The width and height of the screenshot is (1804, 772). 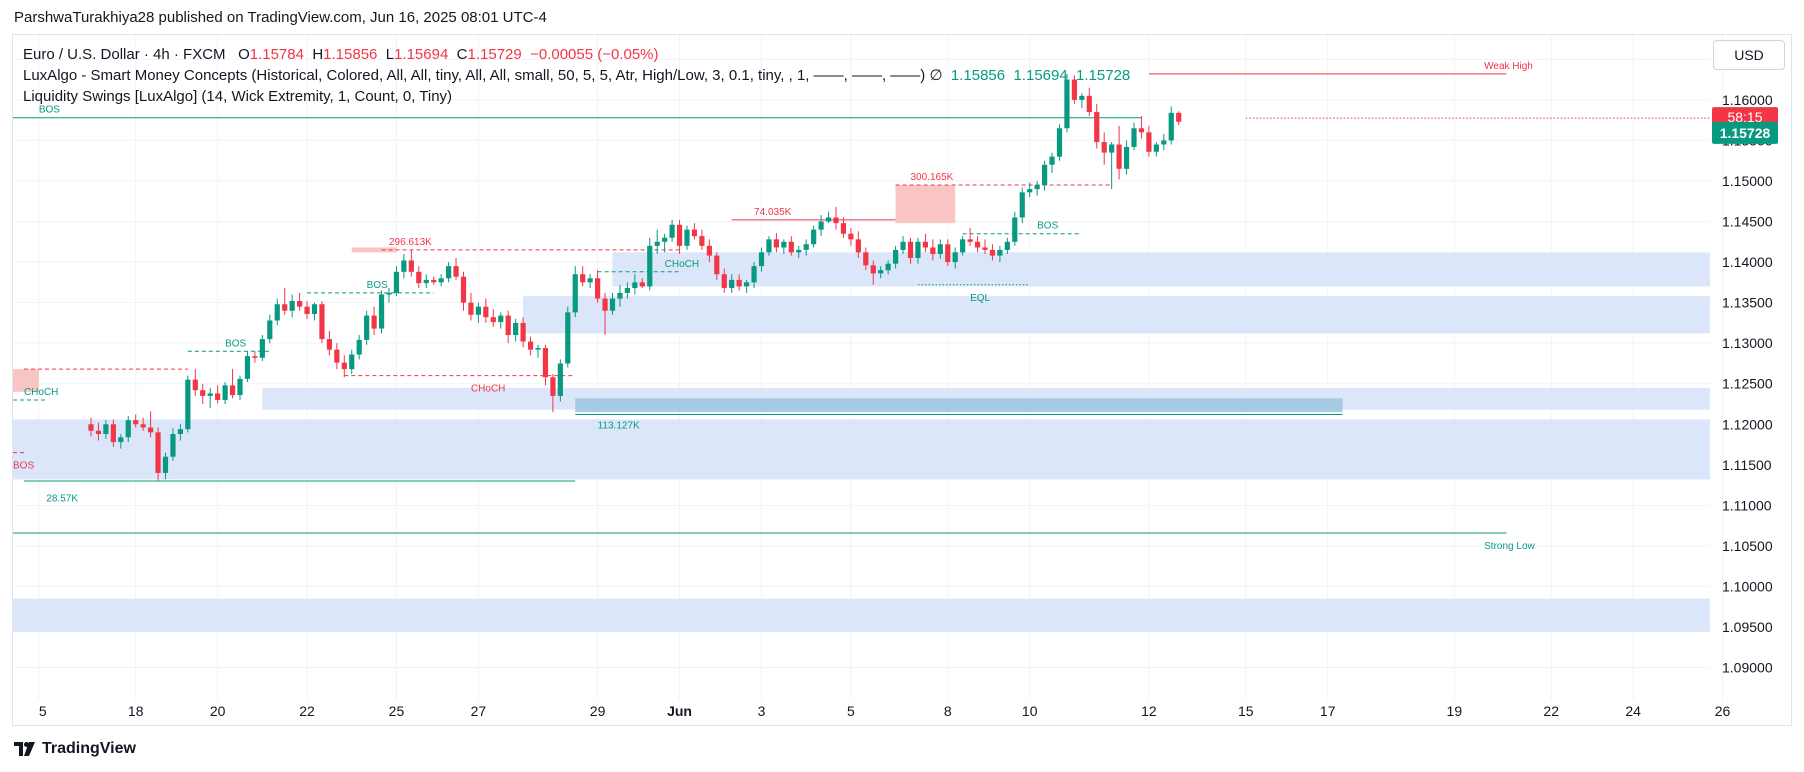 What do you see at coordinates (1747, 222) in the screenshot?
I see `y-tick-label: 1.14500` at bounding box center [1747, 222].